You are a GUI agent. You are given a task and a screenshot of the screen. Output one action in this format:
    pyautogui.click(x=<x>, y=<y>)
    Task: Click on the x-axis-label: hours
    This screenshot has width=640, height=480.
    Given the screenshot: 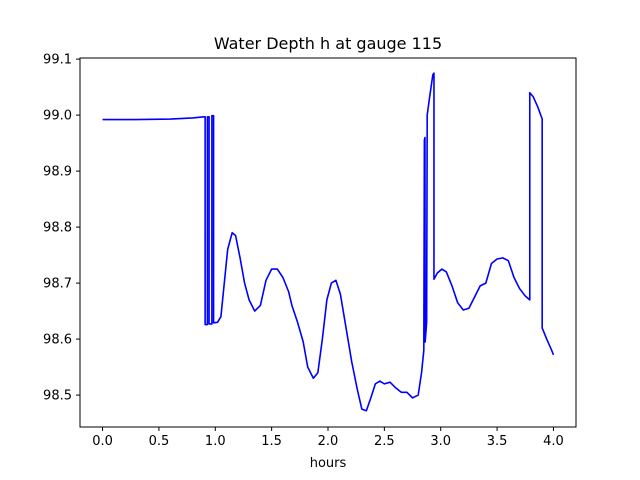 What is the action you would take?
    pyautogui.click(x=328, y=463)
    